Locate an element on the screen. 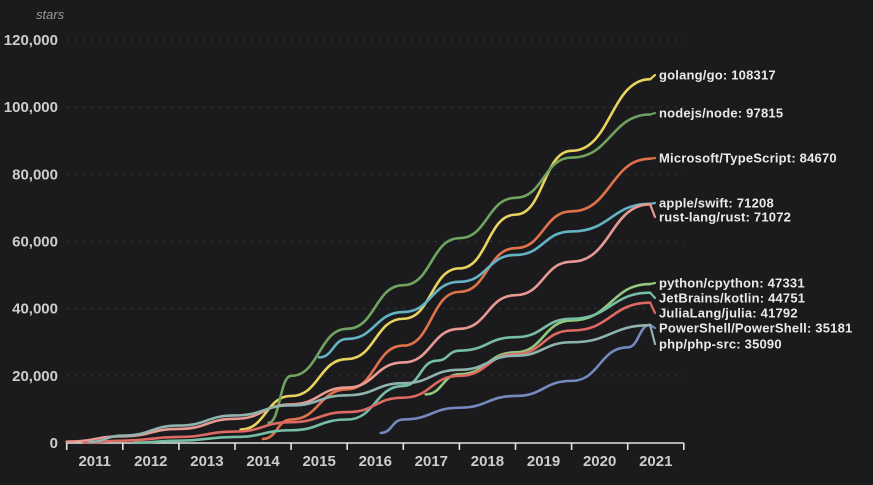 This screenshot has width=873, height=485. x-tick-label: 2011 is located at coordinates (94, 461).